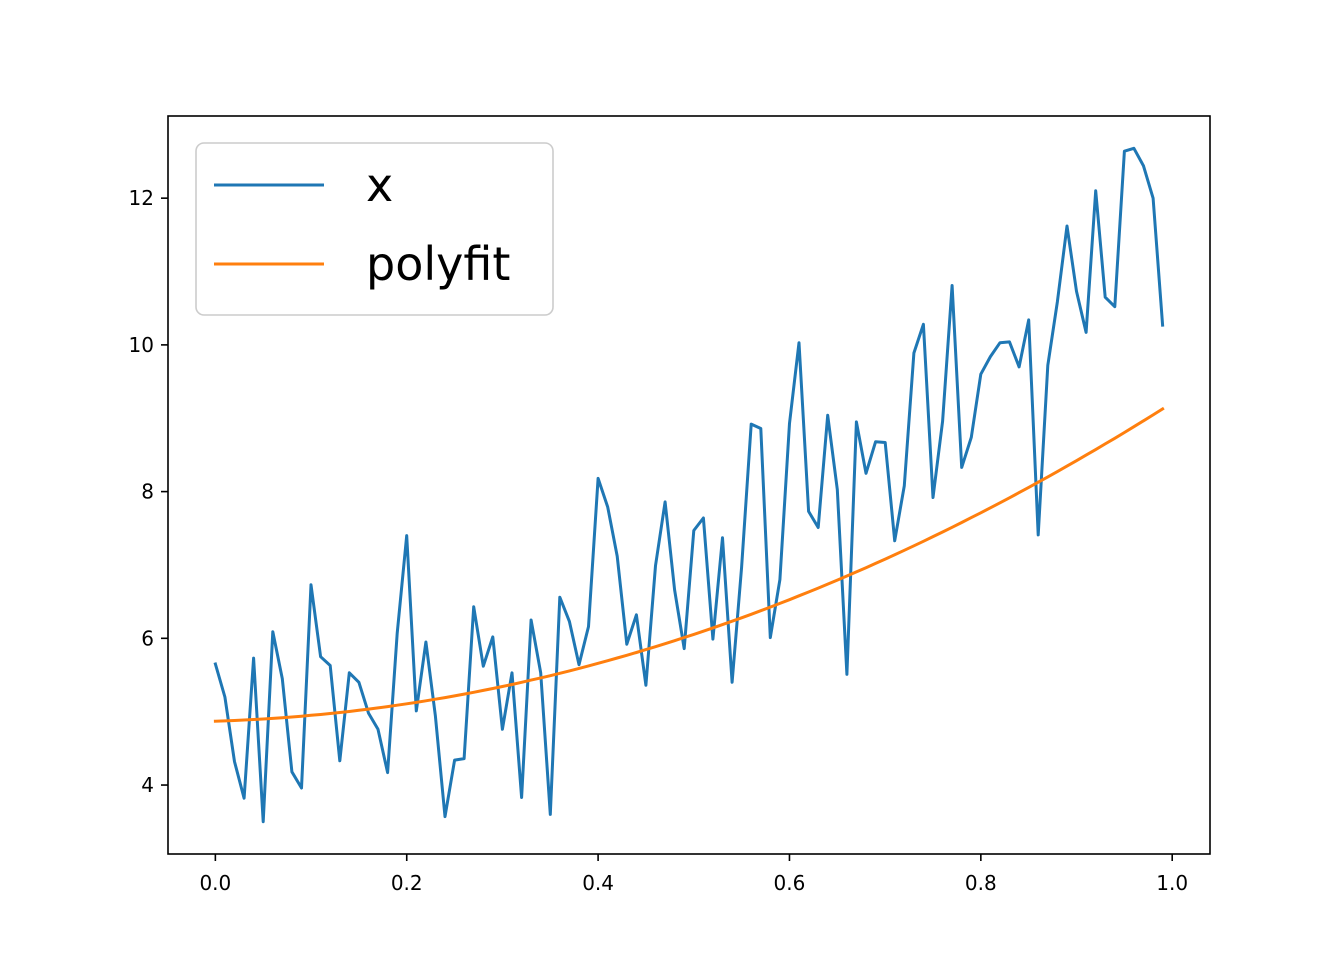 The height and width of the screenshot is (960, 1344). Describe the element at coordinates (598, 883) in the screenshot. I see `x-tick-label: 0.4` at that location.